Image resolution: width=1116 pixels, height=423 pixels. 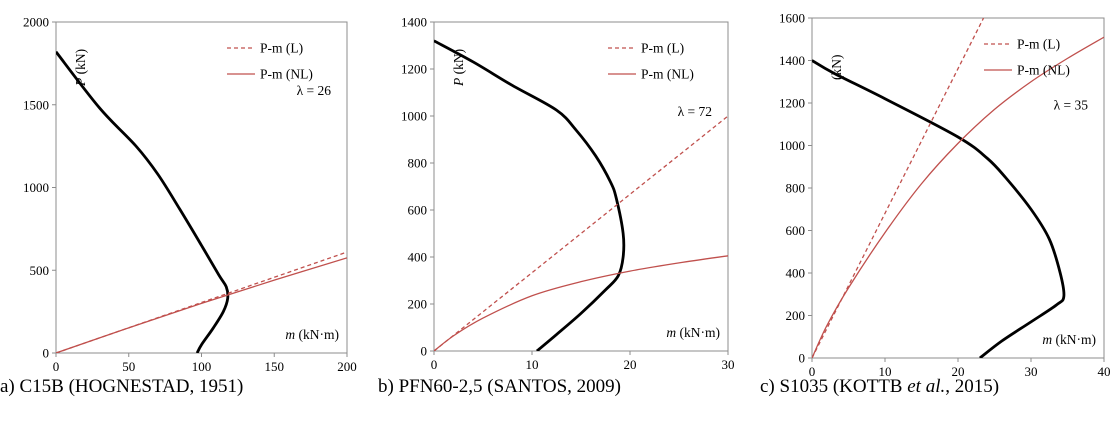 I want to click on y-tick-label: 500, so click(x=40, y=270).